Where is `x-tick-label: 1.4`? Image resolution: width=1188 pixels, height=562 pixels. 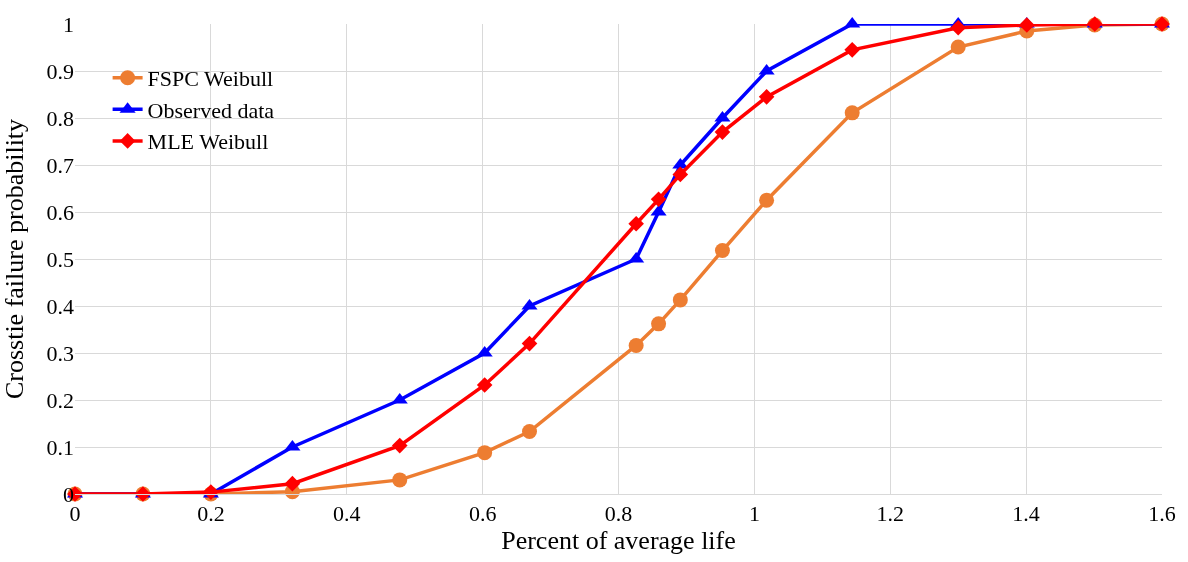 x-tick-label: 1.4 is located at coordinates (1026, 514).